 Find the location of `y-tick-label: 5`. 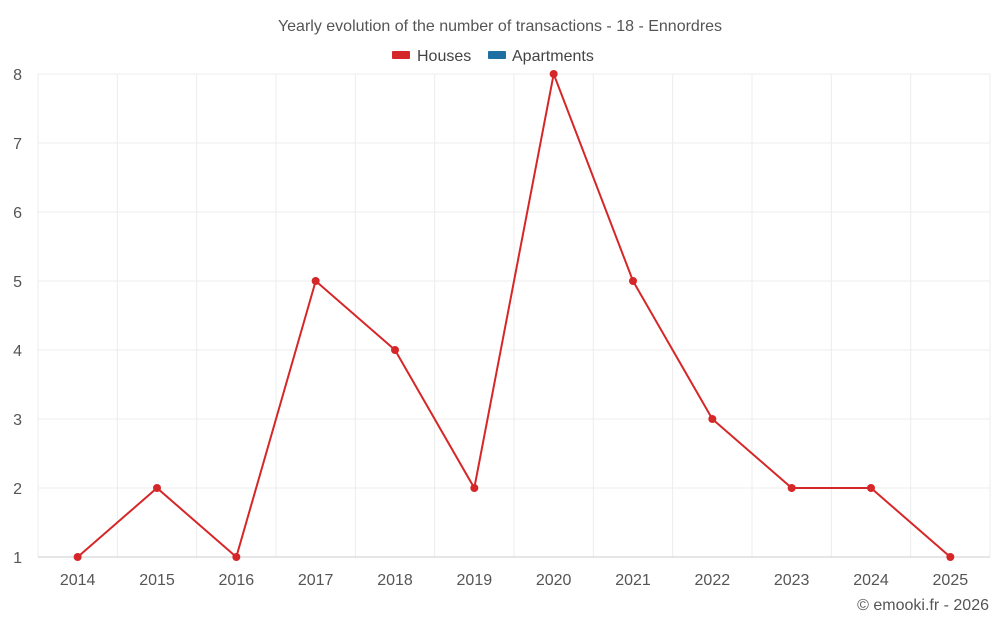

y-tick-label: 5 is located at coordinates (17, 282).